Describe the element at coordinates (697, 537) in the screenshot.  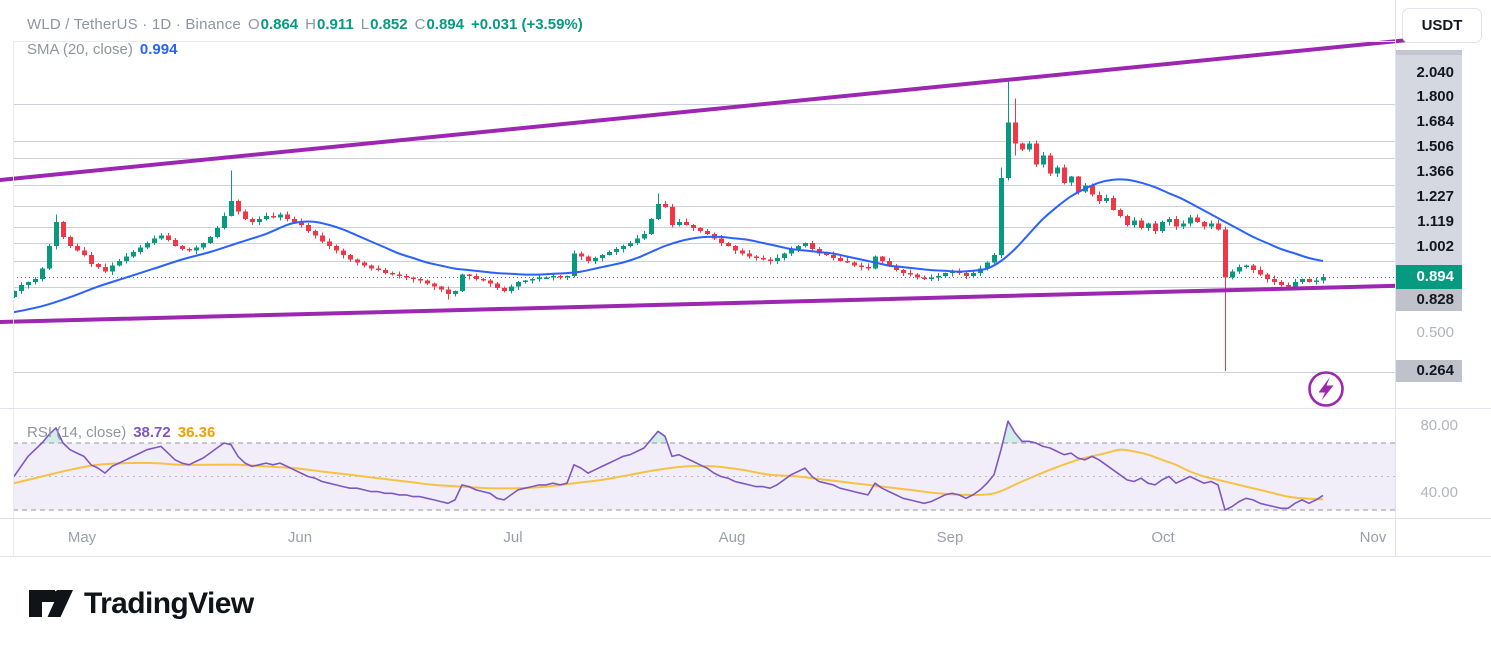
I see `time-axis: May Jun Jul Aug Sep Oct Nov` at that location.